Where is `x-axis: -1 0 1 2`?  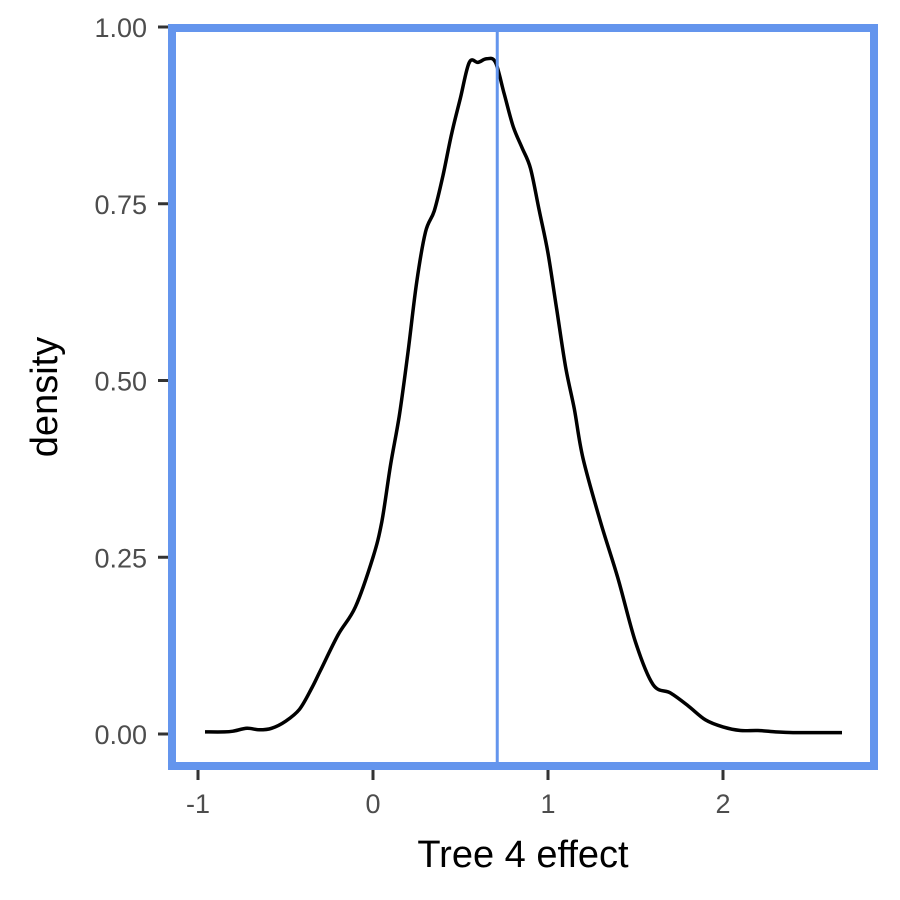
x-axis: -1 0 1 2 is located at coordinates (458, 794).